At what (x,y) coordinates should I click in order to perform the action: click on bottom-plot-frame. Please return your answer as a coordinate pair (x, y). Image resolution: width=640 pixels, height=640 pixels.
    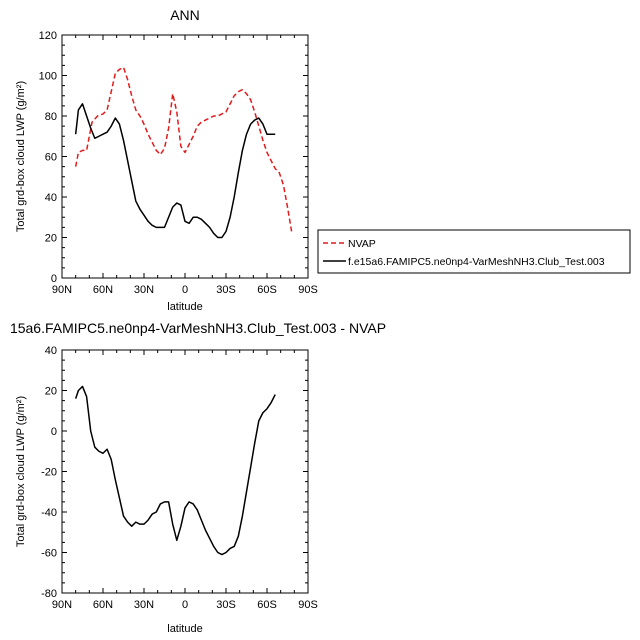
    Looking at the image, I should click on (185, 471).